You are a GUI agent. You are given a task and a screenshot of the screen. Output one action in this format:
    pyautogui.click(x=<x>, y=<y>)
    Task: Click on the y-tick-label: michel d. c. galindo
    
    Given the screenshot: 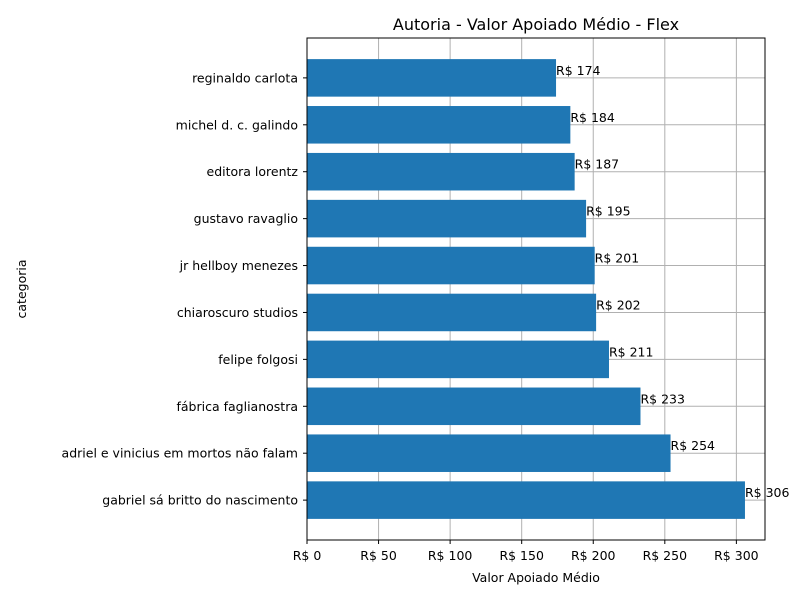 What is the action you would take?
    pyautogui.click(x=237, y=124)
    